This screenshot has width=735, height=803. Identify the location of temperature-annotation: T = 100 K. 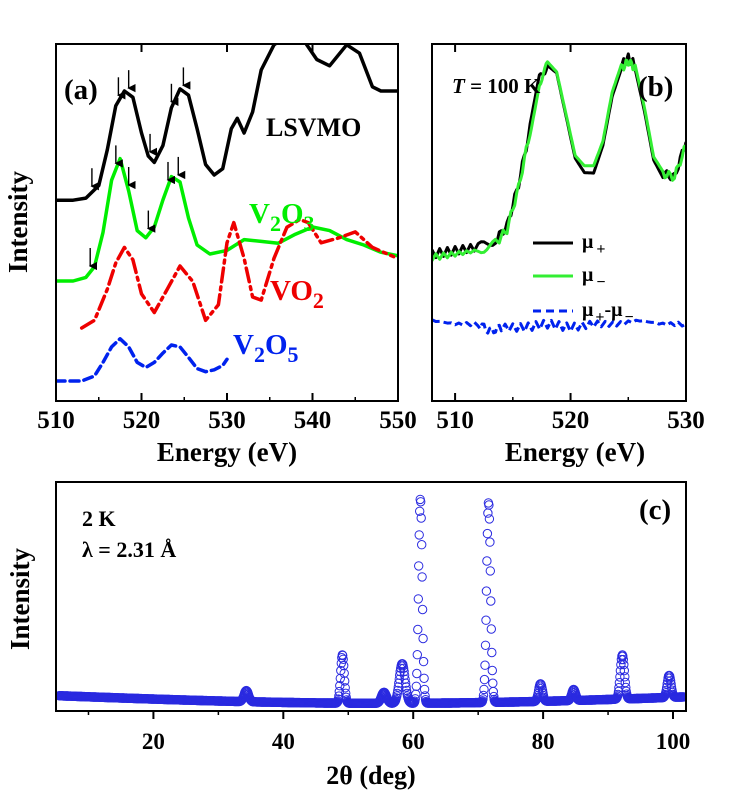
(496, 86).